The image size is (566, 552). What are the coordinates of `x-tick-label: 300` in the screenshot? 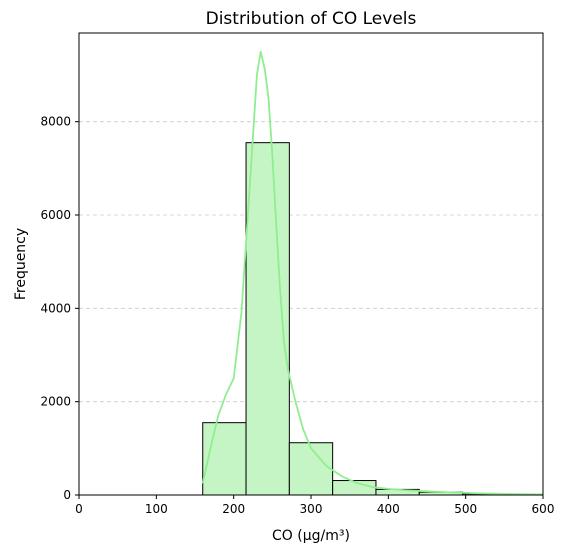 It's located at (311, 509).